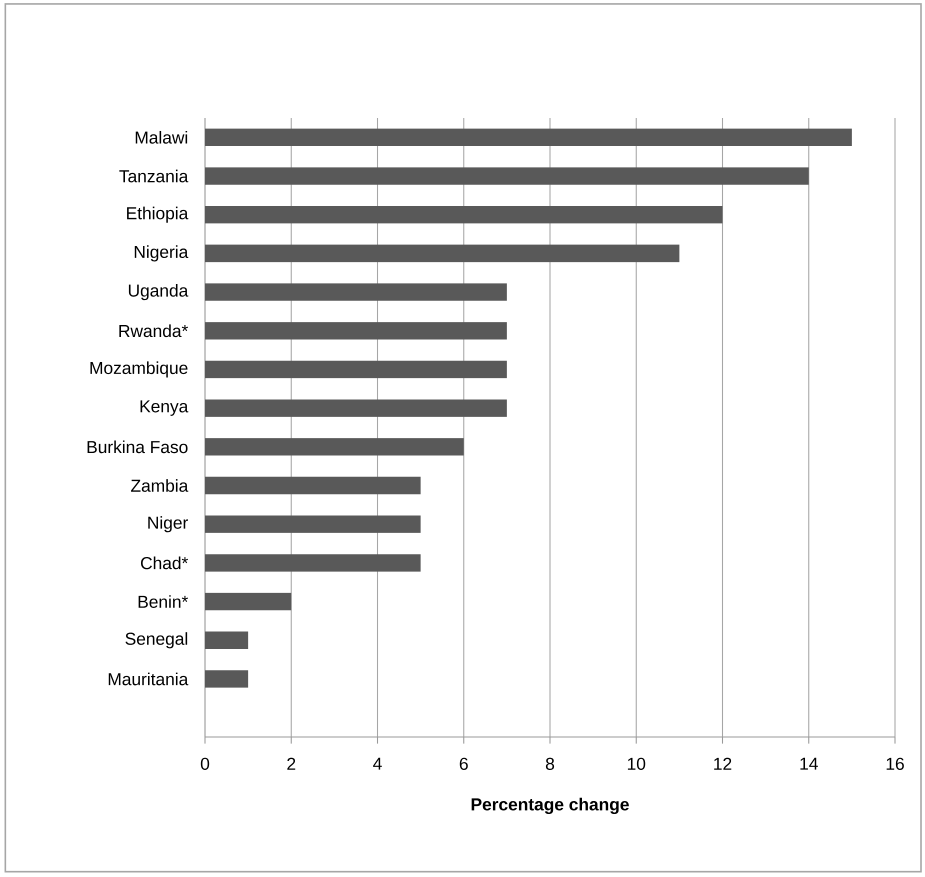  What do you see at coordinates (550, 764) in the screenshot?
I see `x-tick-label: 8` at bounding box center [550, 764].